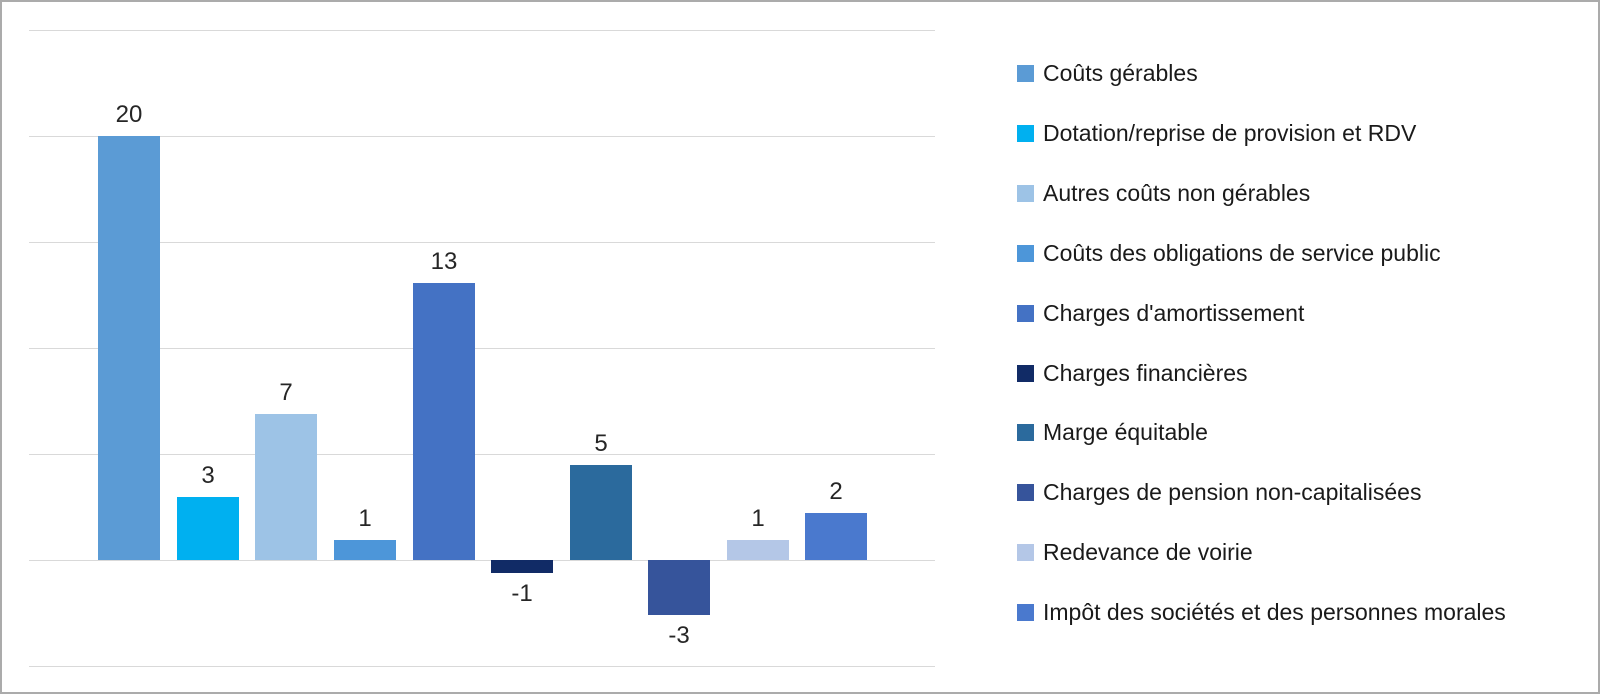  I want to click on legend-item-4: Charges d'amortissement, so click(1160, 313).